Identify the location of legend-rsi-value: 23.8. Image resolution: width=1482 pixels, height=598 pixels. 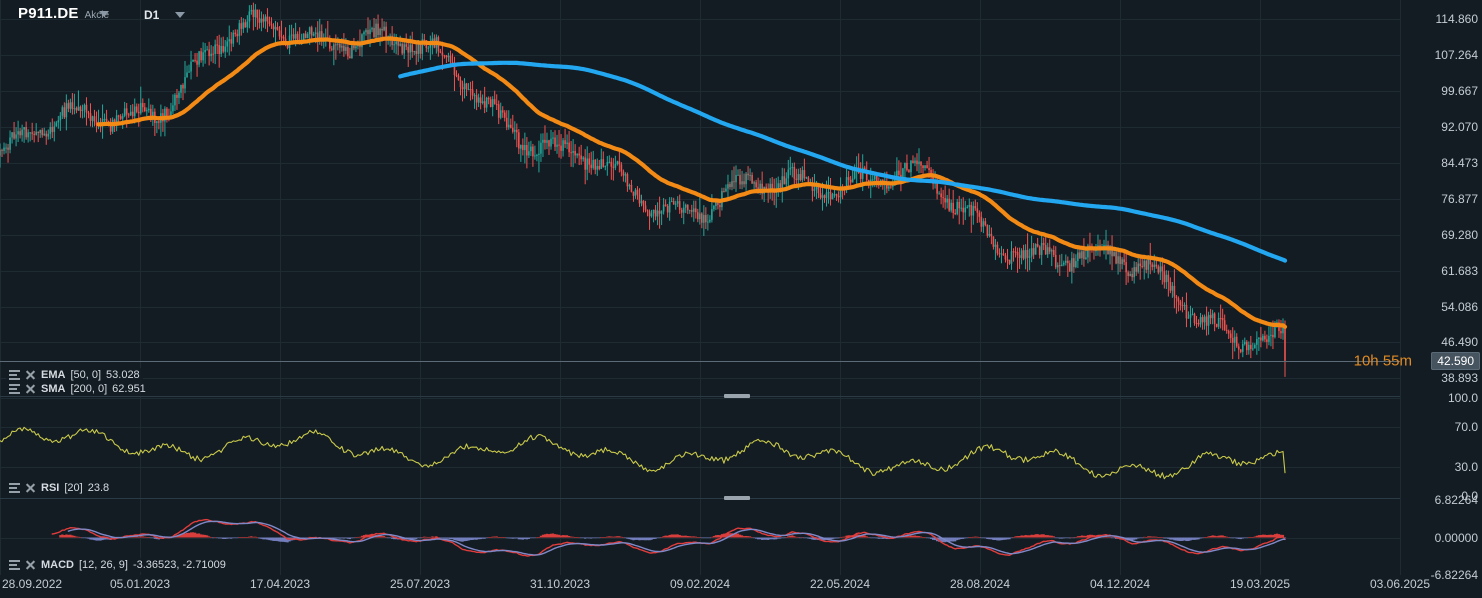
(98, 488).